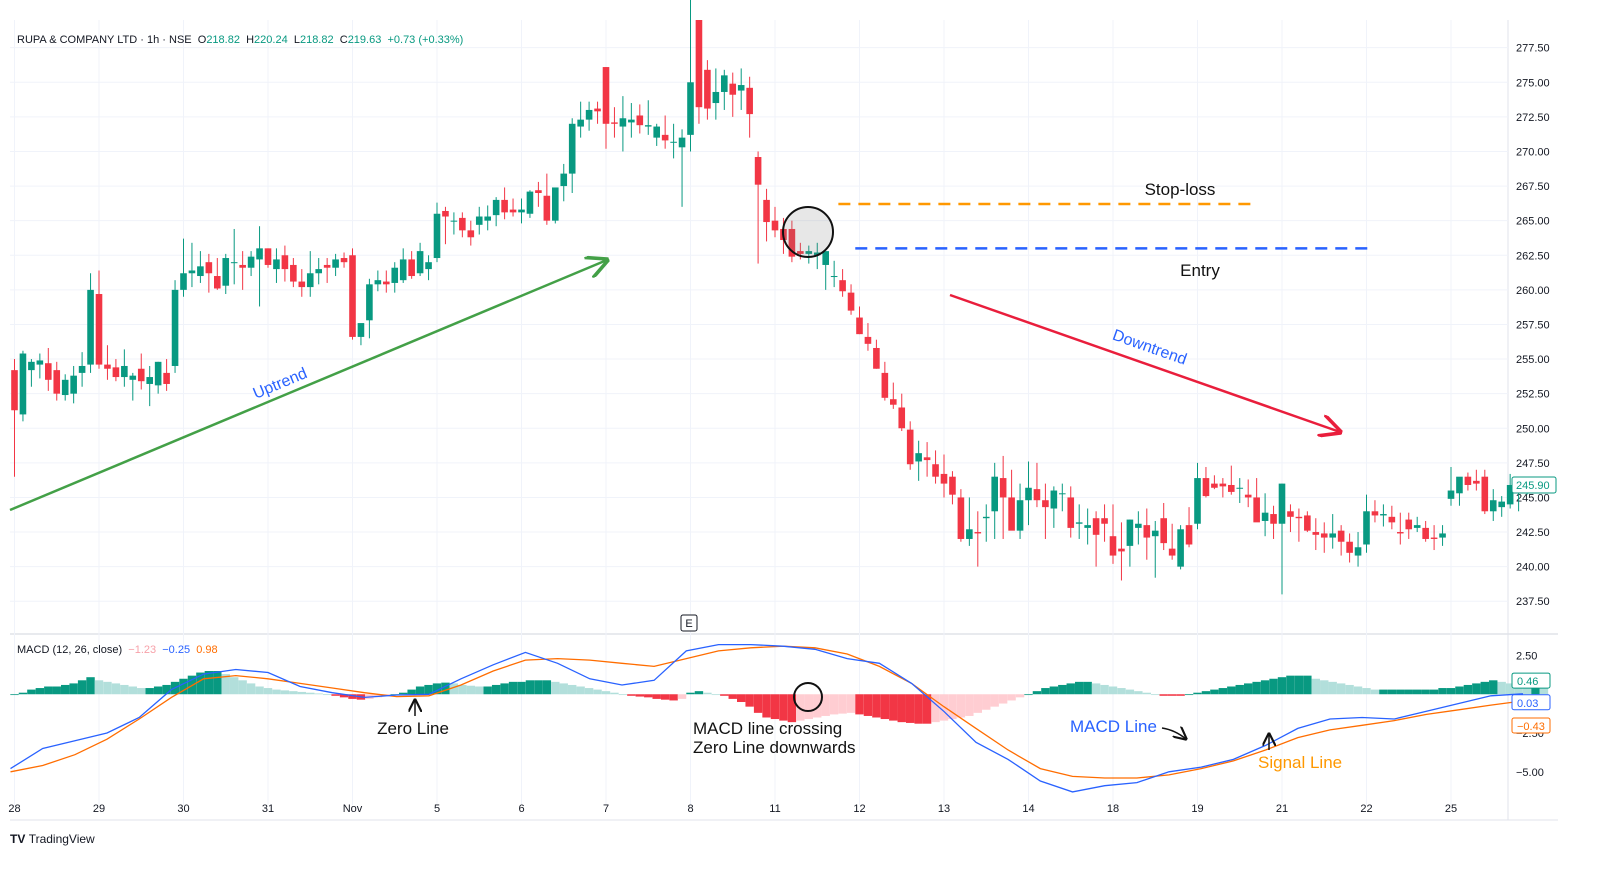  I want to click on macd-tick-label: −5.00, so click(1530, 773).